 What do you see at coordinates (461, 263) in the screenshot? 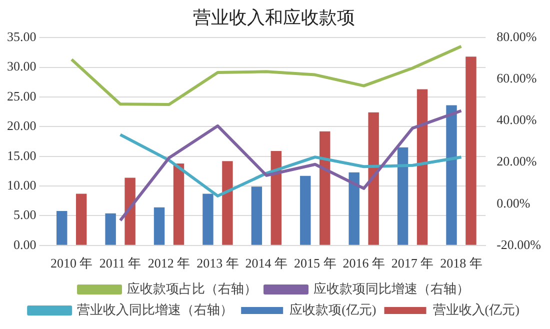
I see `x-tick-label: 2018 年` at bounding box center [461, 263].